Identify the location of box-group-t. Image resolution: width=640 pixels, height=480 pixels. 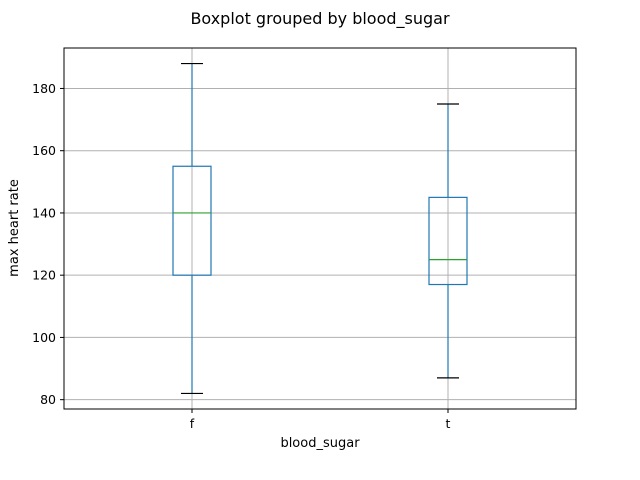
(448, 241).